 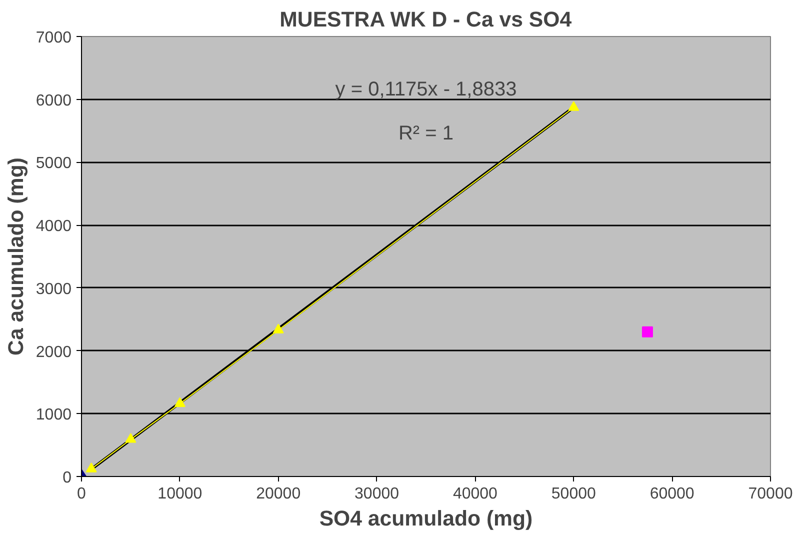 What do you see at coordinates (770, 494) in the screenshot?
I see `x-tick-label: 70000` at bounding box center [770, 494].